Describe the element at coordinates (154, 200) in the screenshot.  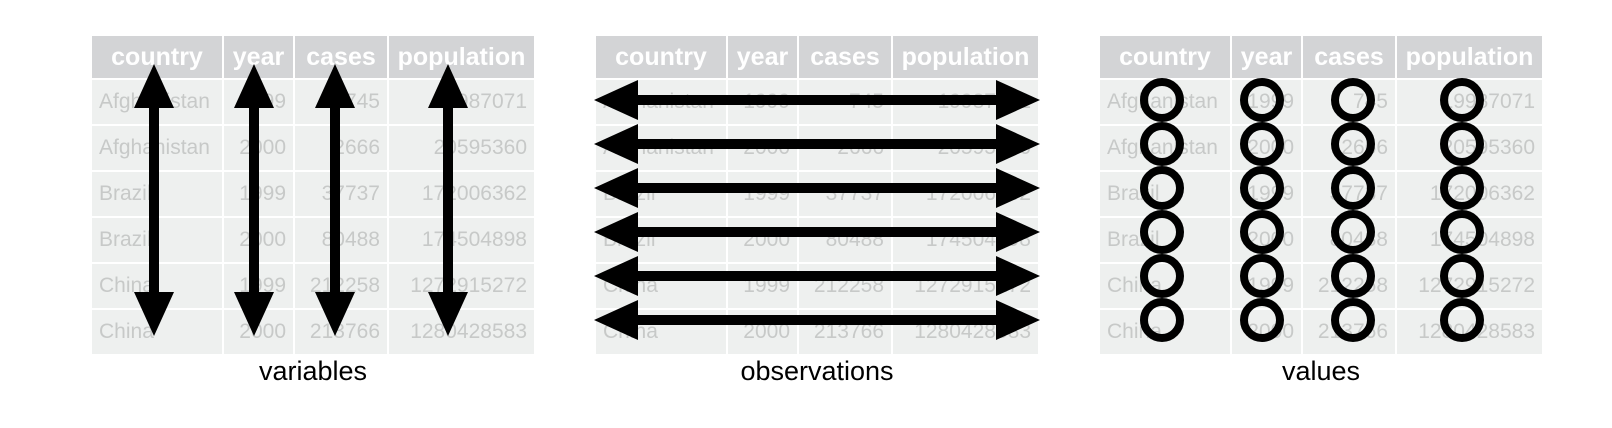
I see `variable-arrow-country` at that location.